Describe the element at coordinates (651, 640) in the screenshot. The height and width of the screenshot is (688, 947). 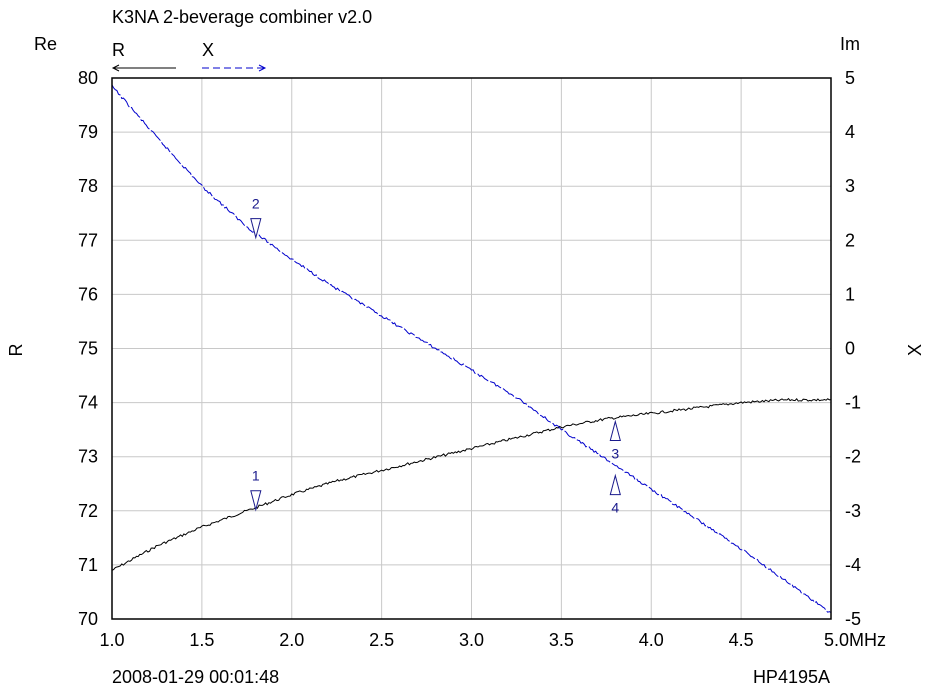
I see `x-tick-label: 4.0` at that location.